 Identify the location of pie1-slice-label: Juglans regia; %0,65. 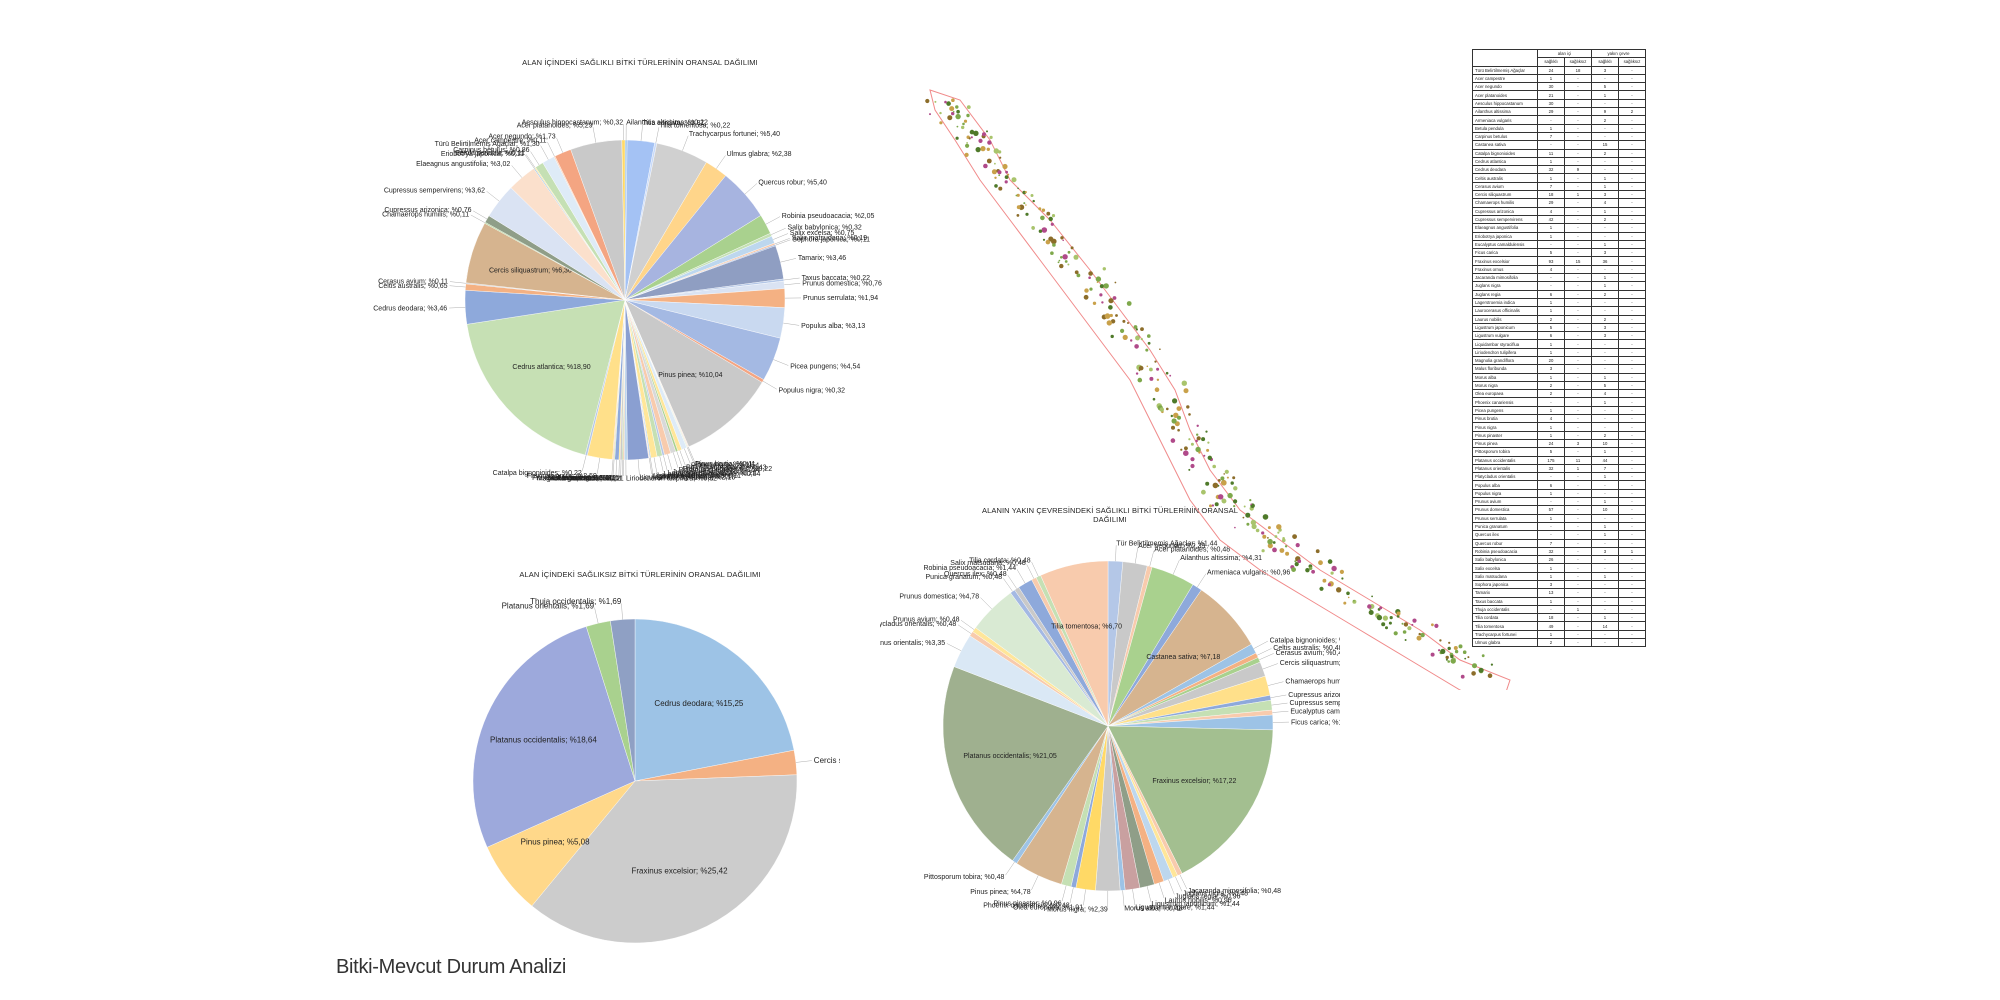
(704, 472).